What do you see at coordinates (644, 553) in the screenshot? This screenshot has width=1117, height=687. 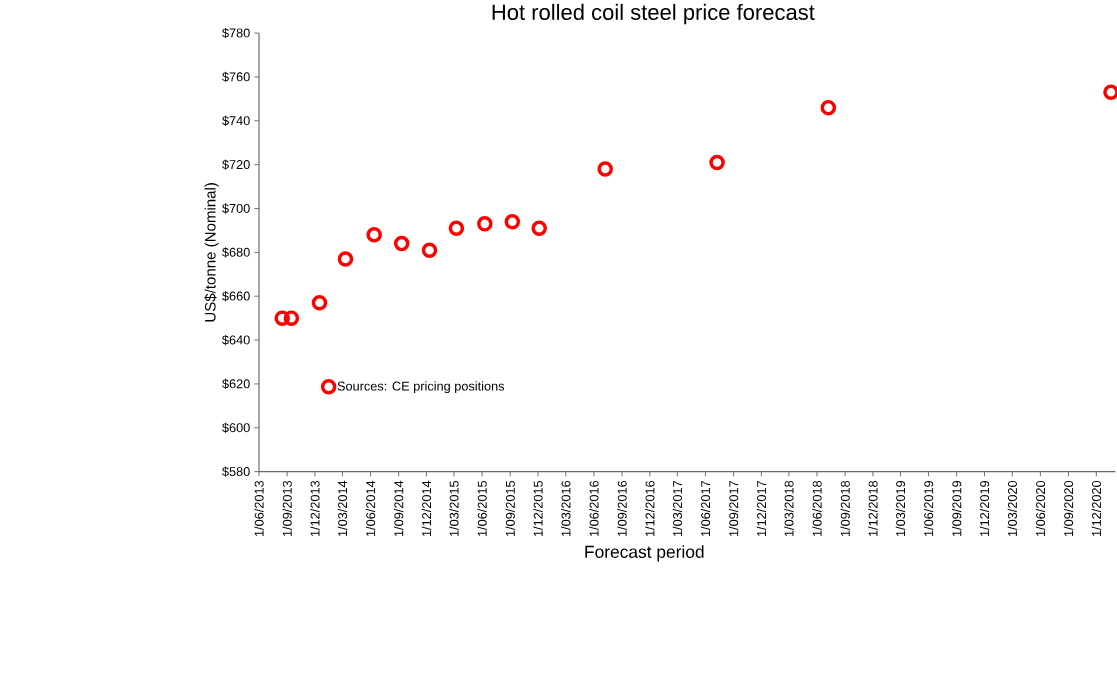 I see `x-axis-title: Forecast period` at bounding box center [644, 553].